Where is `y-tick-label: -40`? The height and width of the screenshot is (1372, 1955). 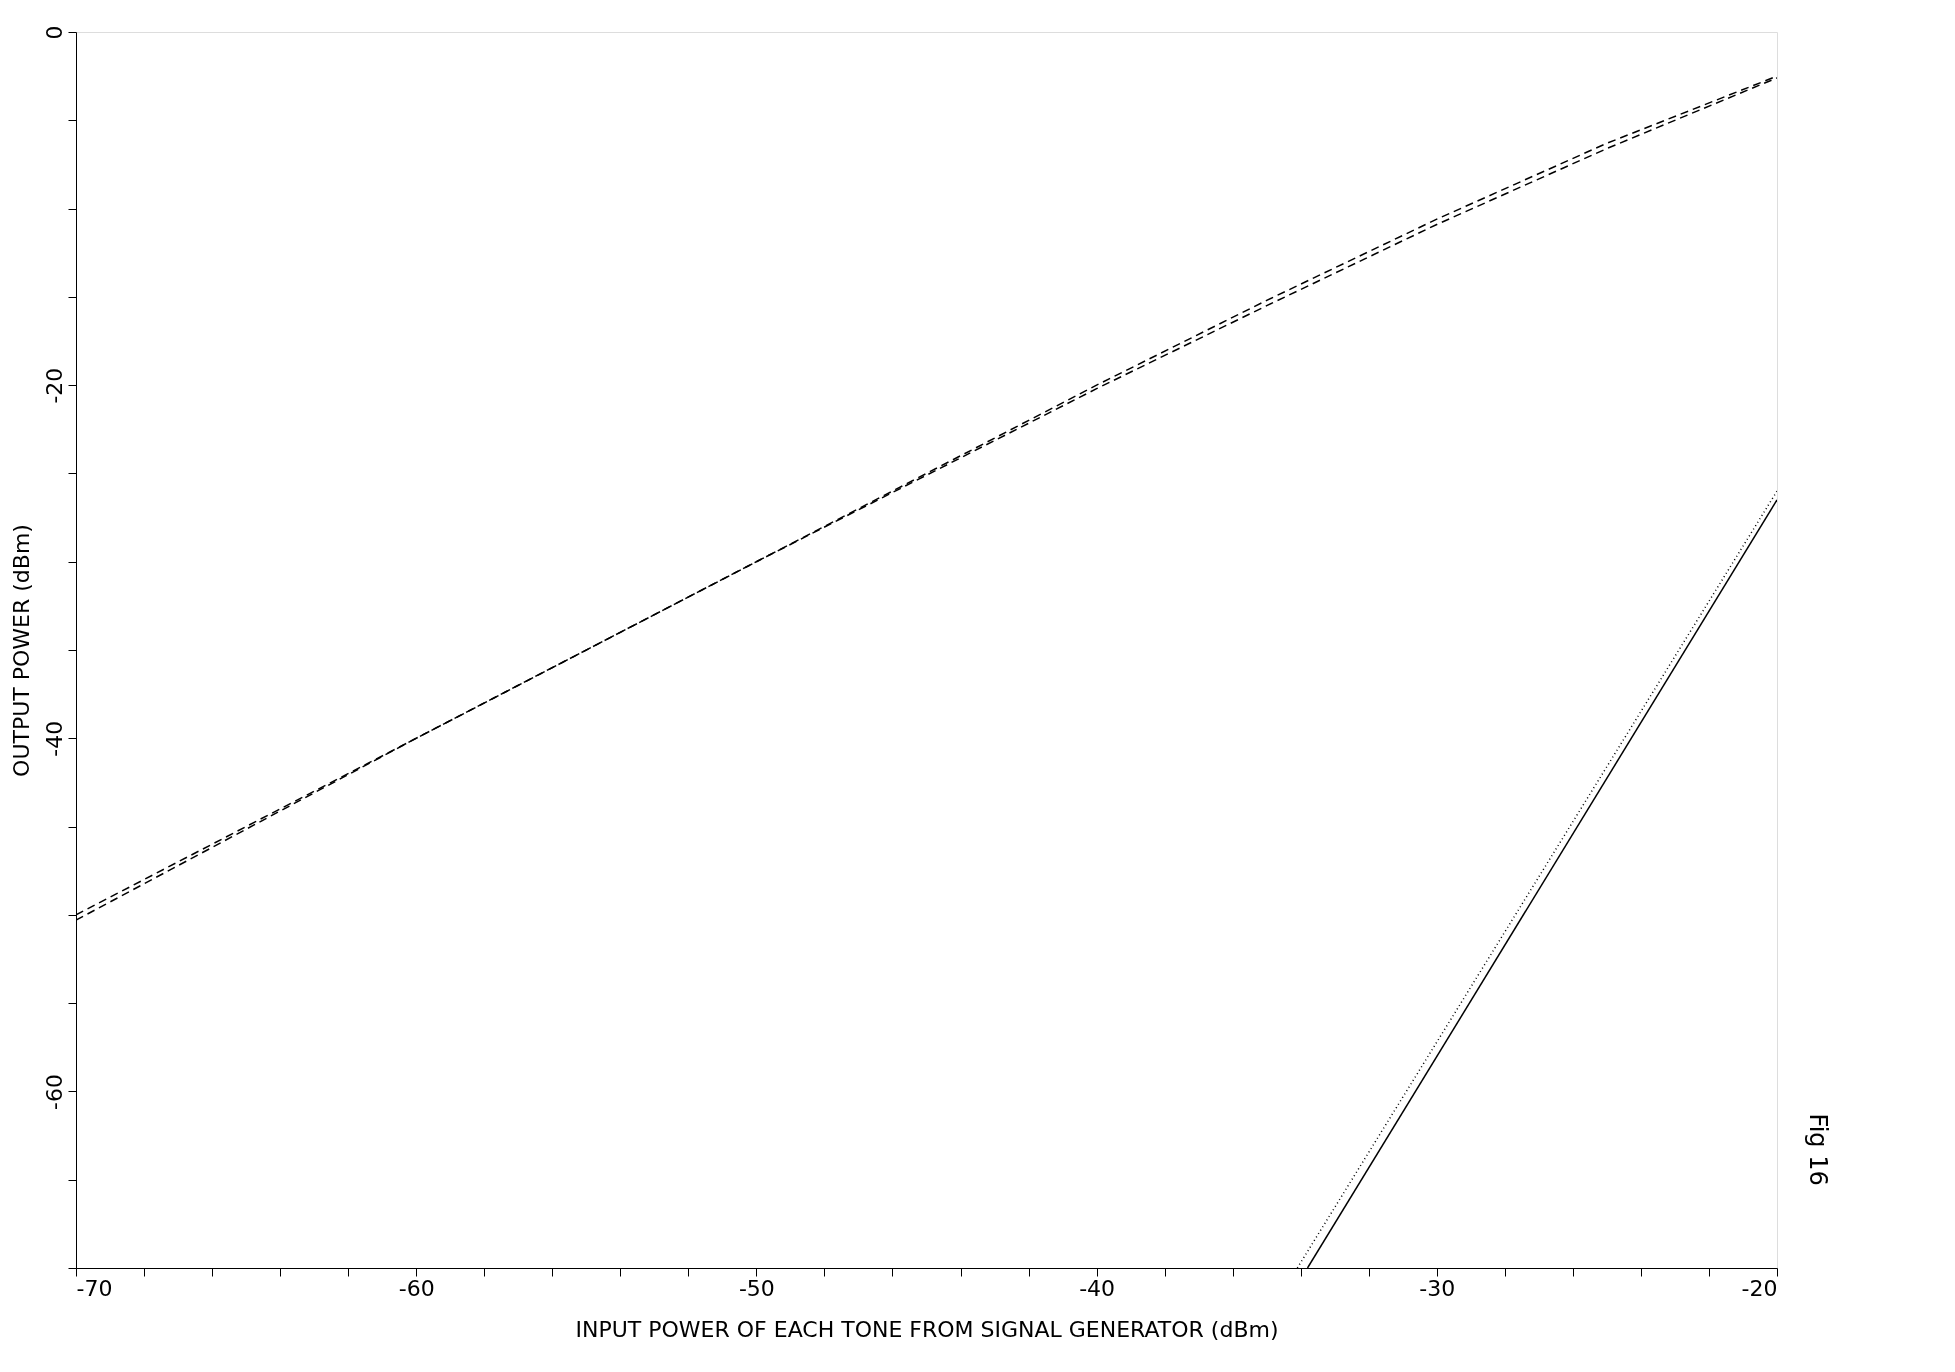 y-tick-label: -40 is located at coordinates (54, 738).